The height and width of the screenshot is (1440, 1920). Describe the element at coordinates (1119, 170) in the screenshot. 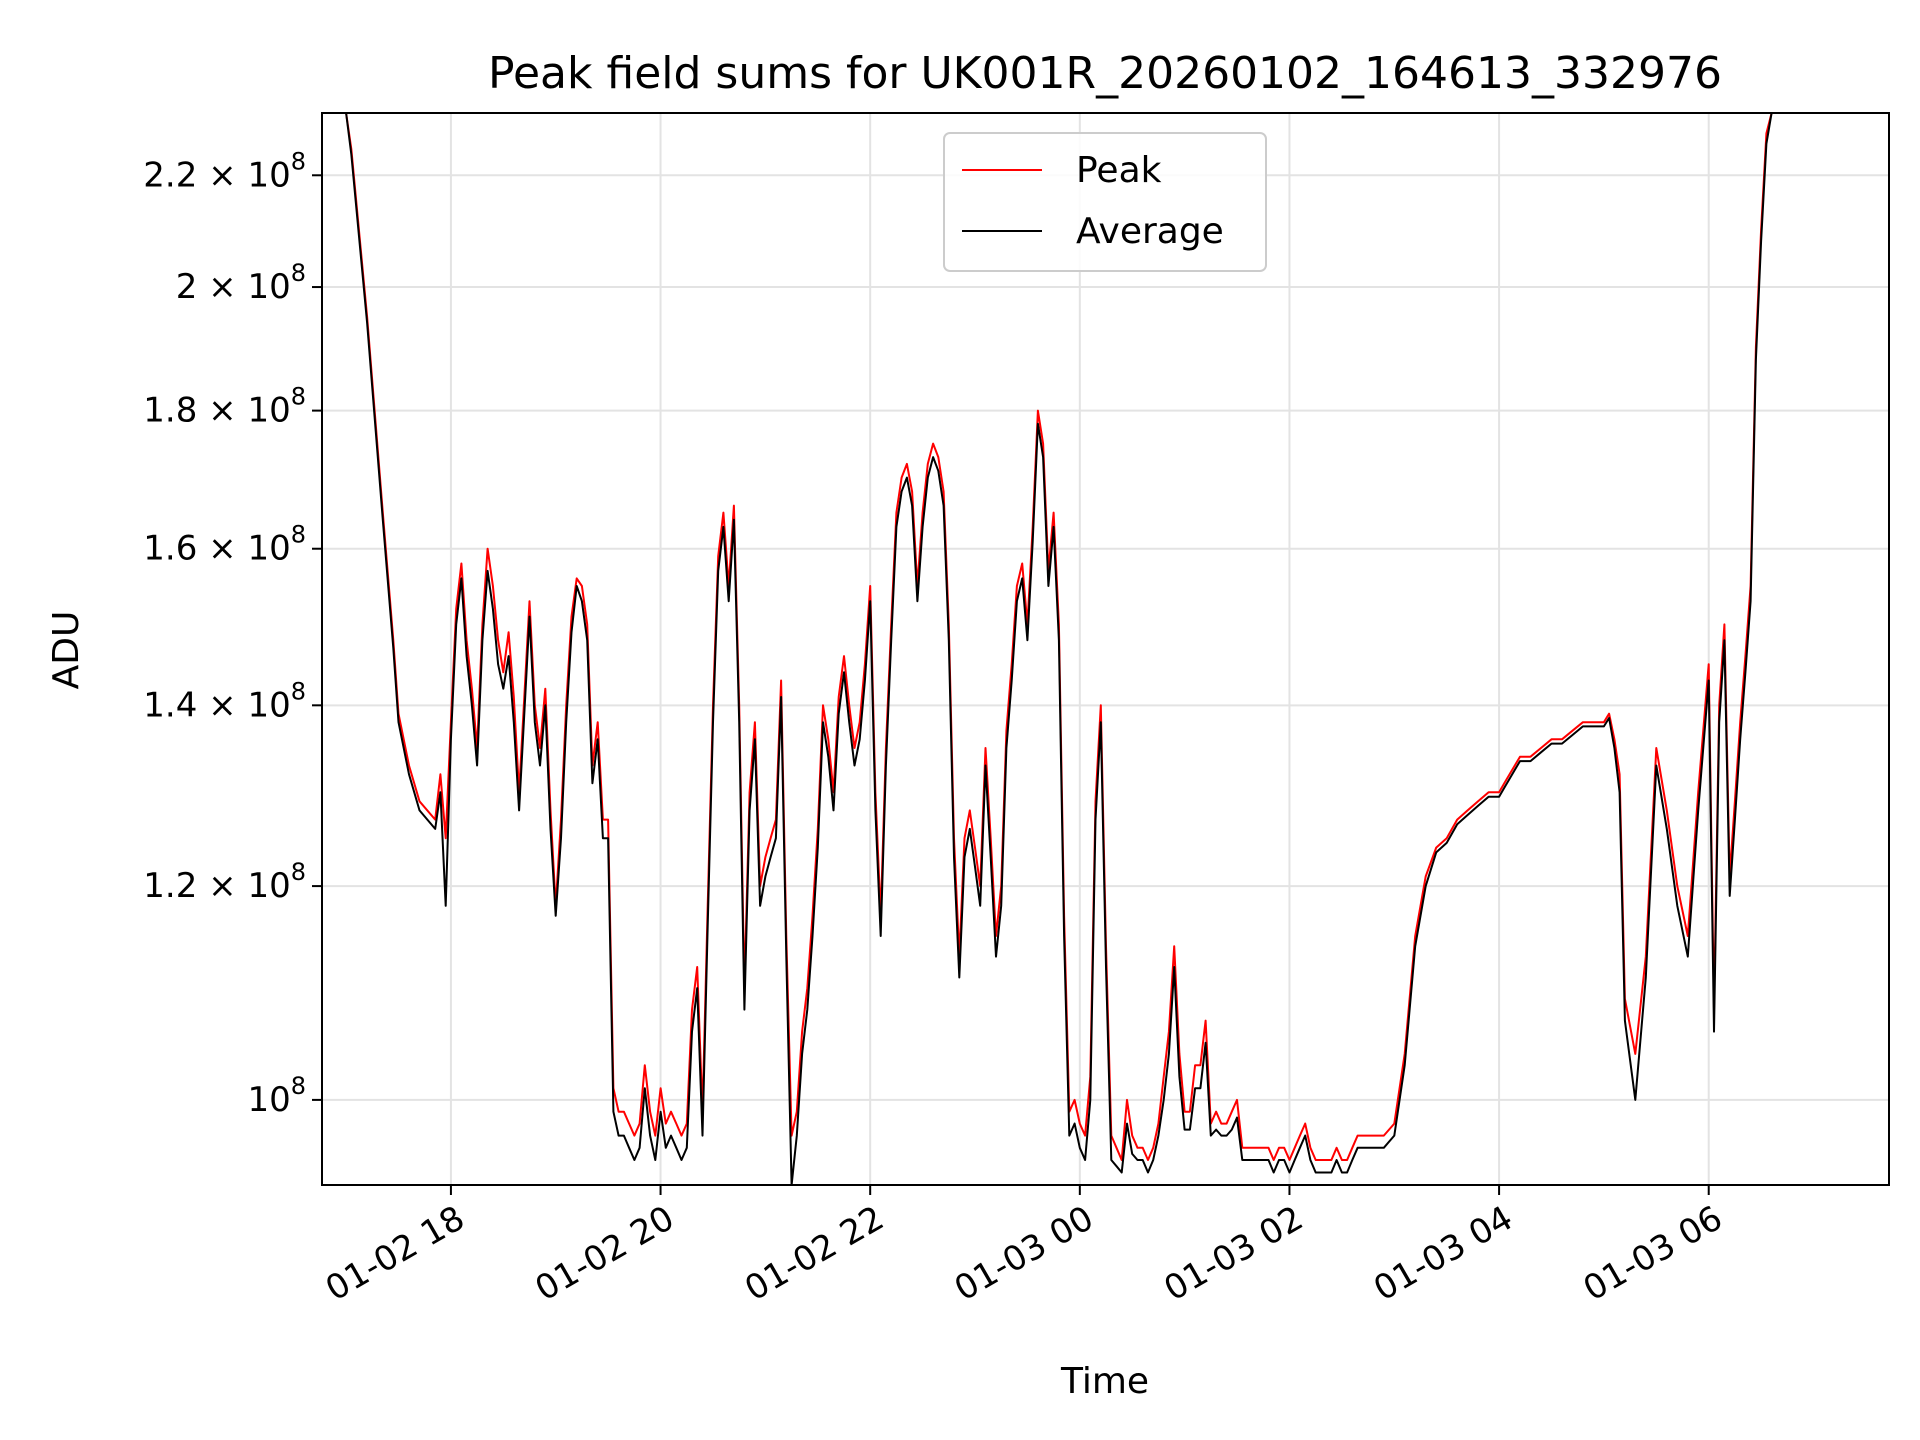

I see `legend-label-peak: Peak` at that location.